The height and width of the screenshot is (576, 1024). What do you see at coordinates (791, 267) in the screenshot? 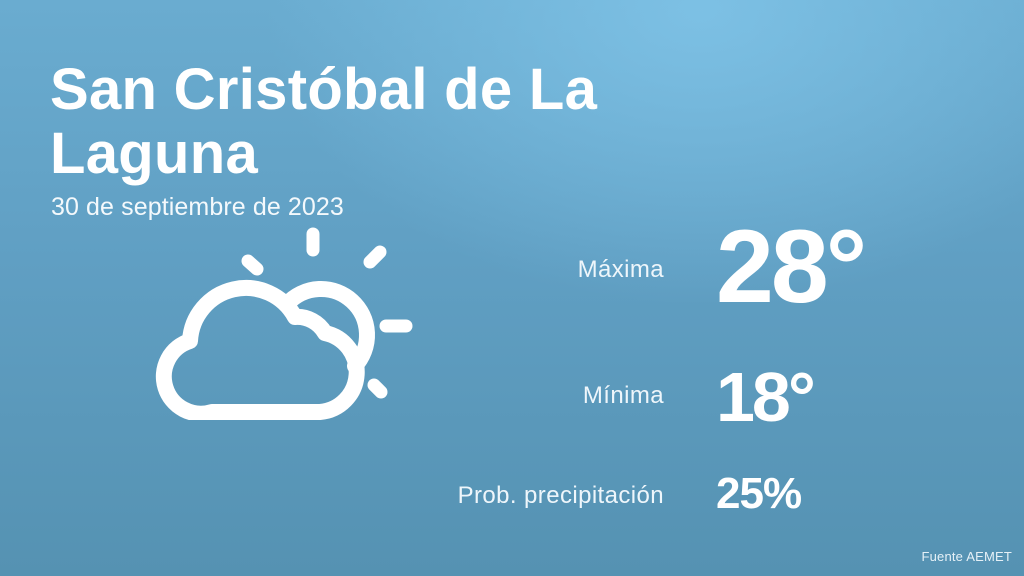
I see `max-temp-value: 28°` at bounding box center [791, 267].